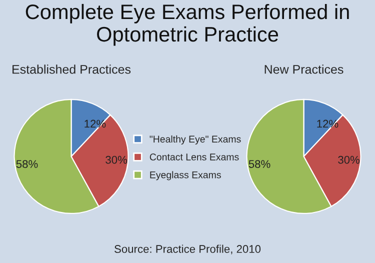  I want to click on chart-title: Complete Eye Exams Performed in Optometric Practice, so click(187, 25).